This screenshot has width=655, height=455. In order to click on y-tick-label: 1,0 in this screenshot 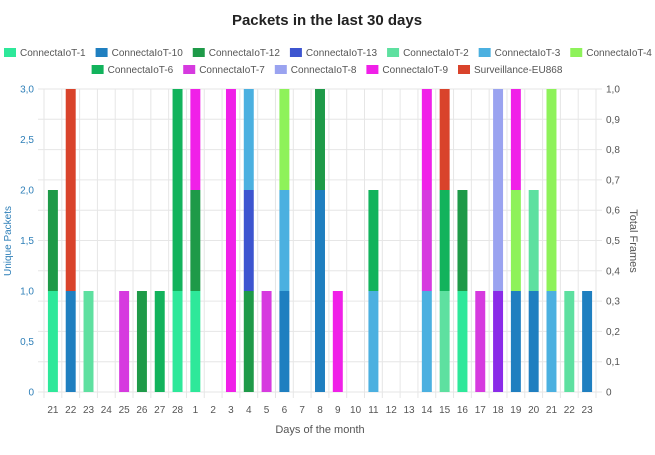, I will do `click(27, 292)`.